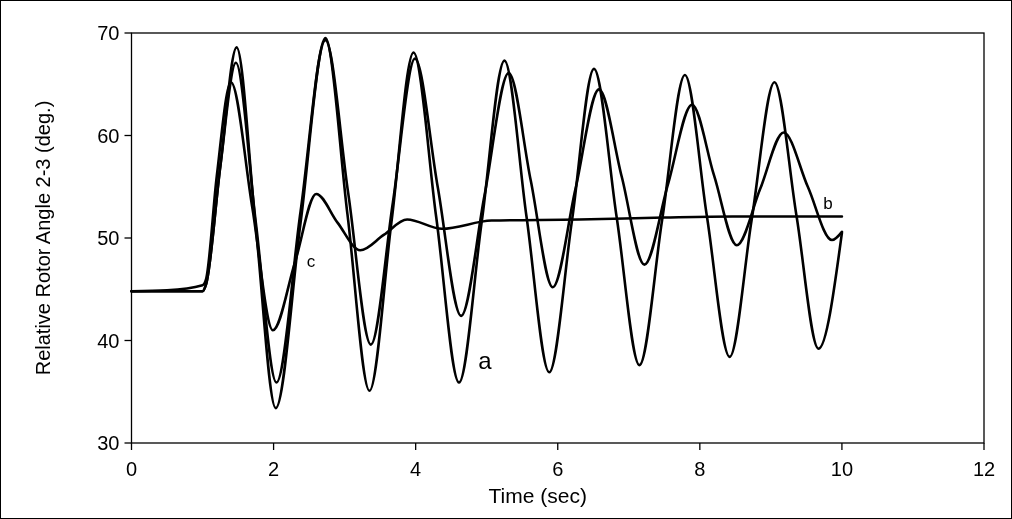  I want to click on x-tick-label: 10, so click(842, 469).